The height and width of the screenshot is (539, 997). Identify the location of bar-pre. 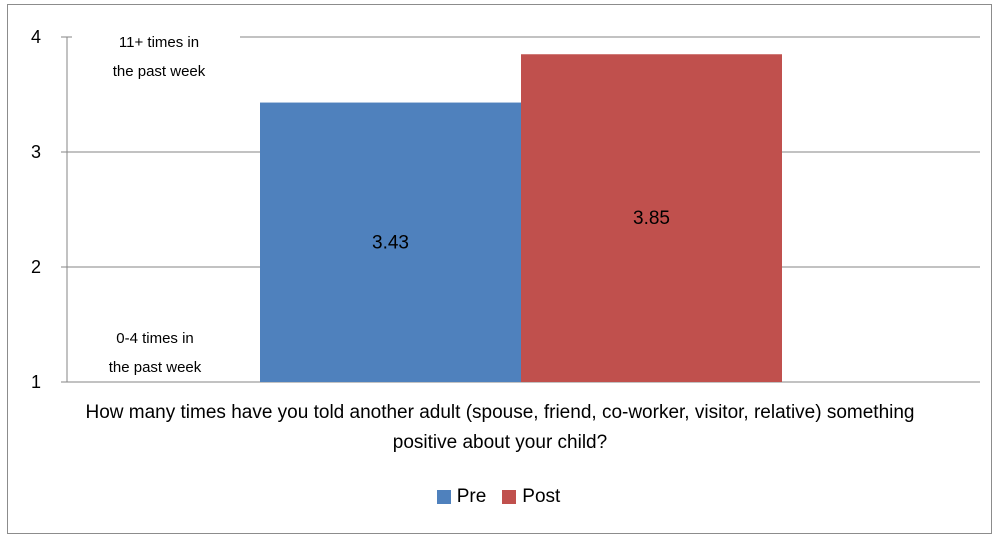
(390, 242).